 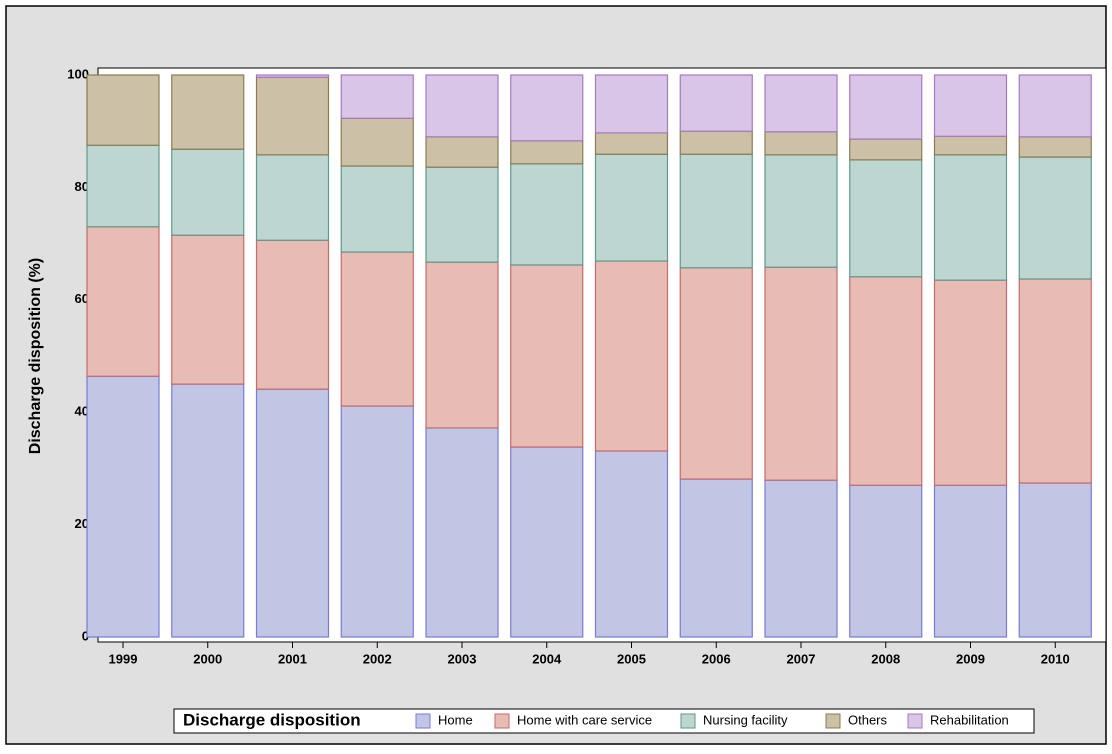 What do you see at coordinates (123, 658) in the screenshot?
I see `x-tick-label: 1999` at bounding box center [123, 658].